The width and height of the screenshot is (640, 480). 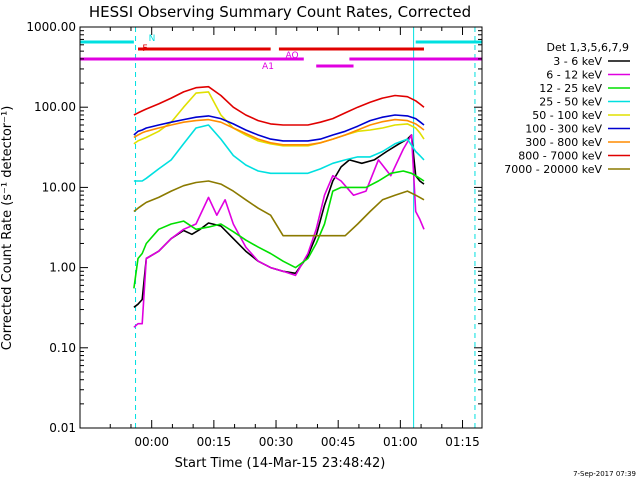 What do you see at coordinates (62, 268) in the screenshot?
I see `y-tick-label: 1.00` at bounding box center [62, 268].